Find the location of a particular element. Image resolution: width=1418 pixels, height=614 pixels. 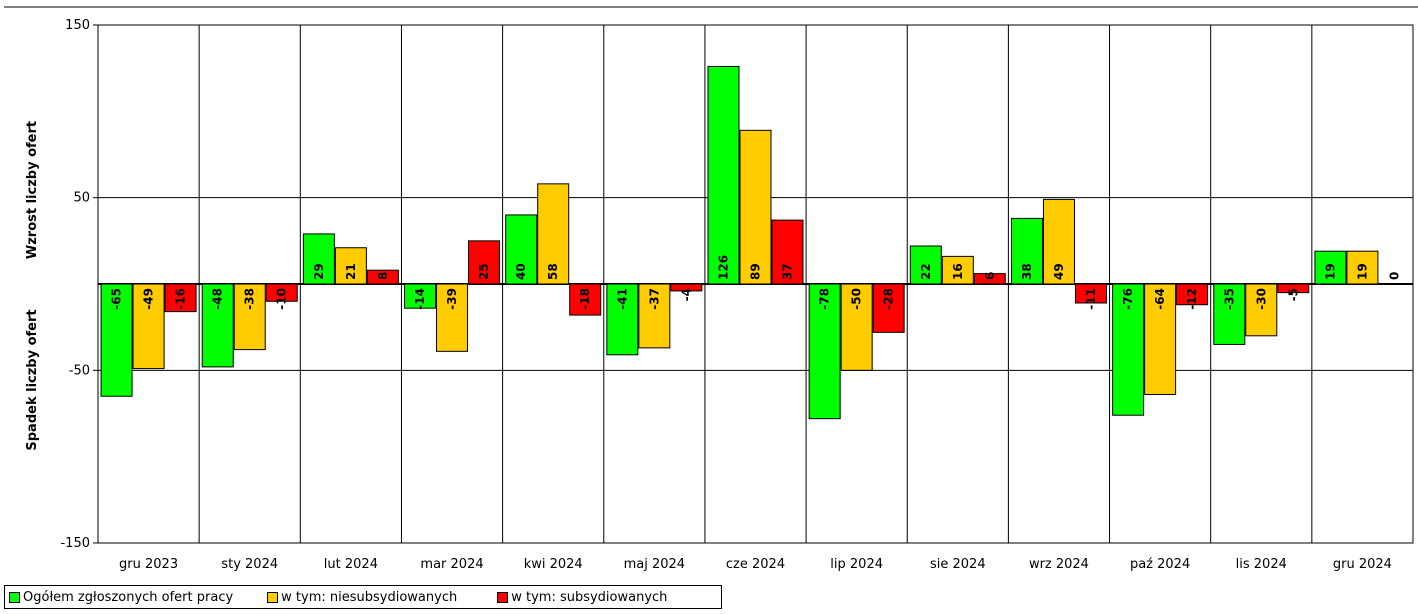

legend-label: Ogółem zgłoszonych ofert pracy is located at coordinates (128, 597).